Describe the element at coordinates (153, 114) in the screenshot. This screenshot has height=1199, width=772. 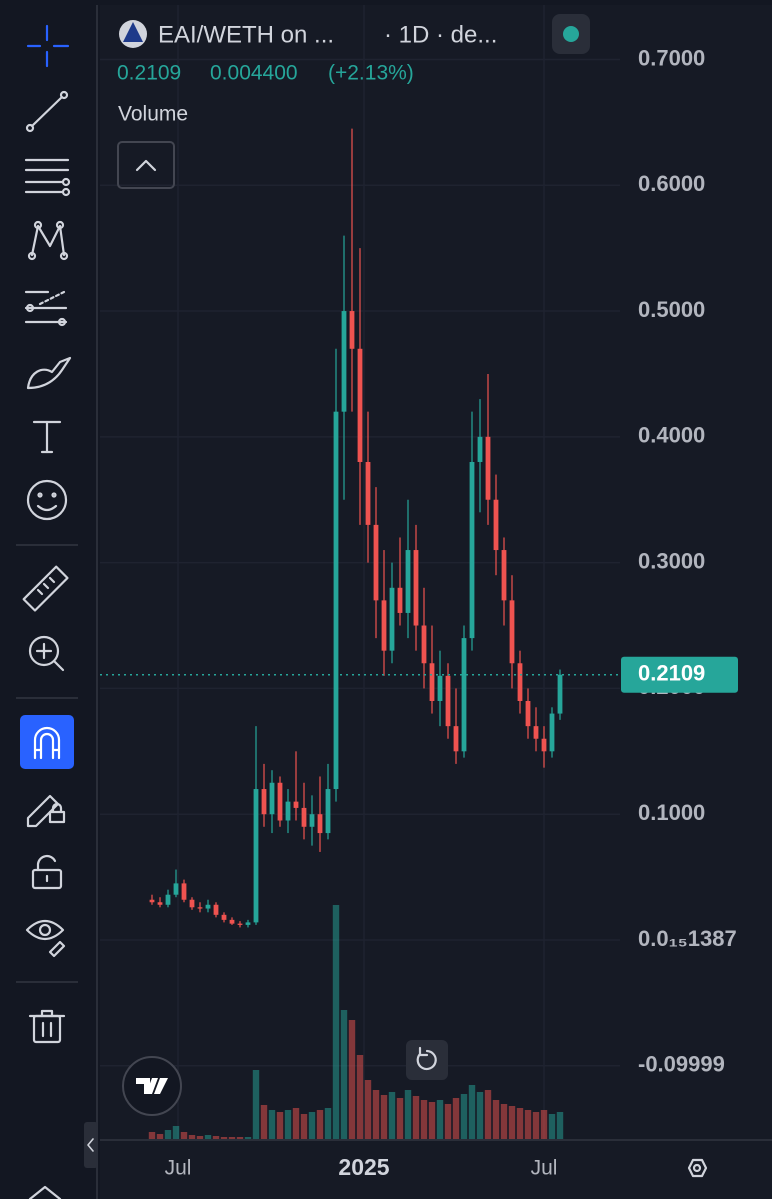
I see `volume-legend: Volume` at that location.